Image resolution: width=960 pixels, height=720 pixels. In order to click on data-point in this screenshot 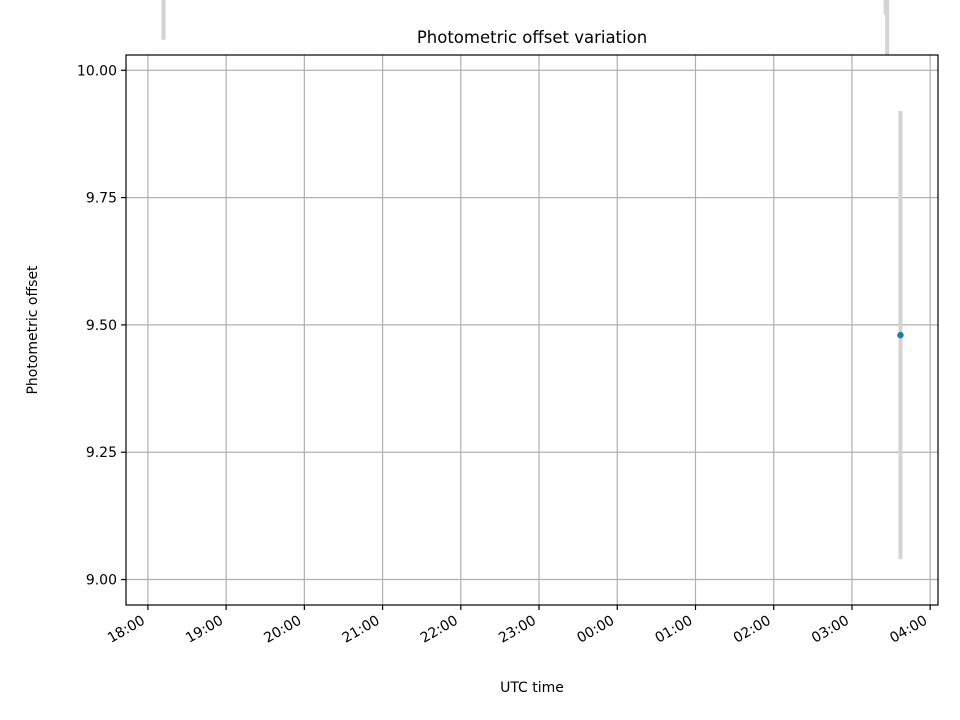, I will do `click(900, 335)`.